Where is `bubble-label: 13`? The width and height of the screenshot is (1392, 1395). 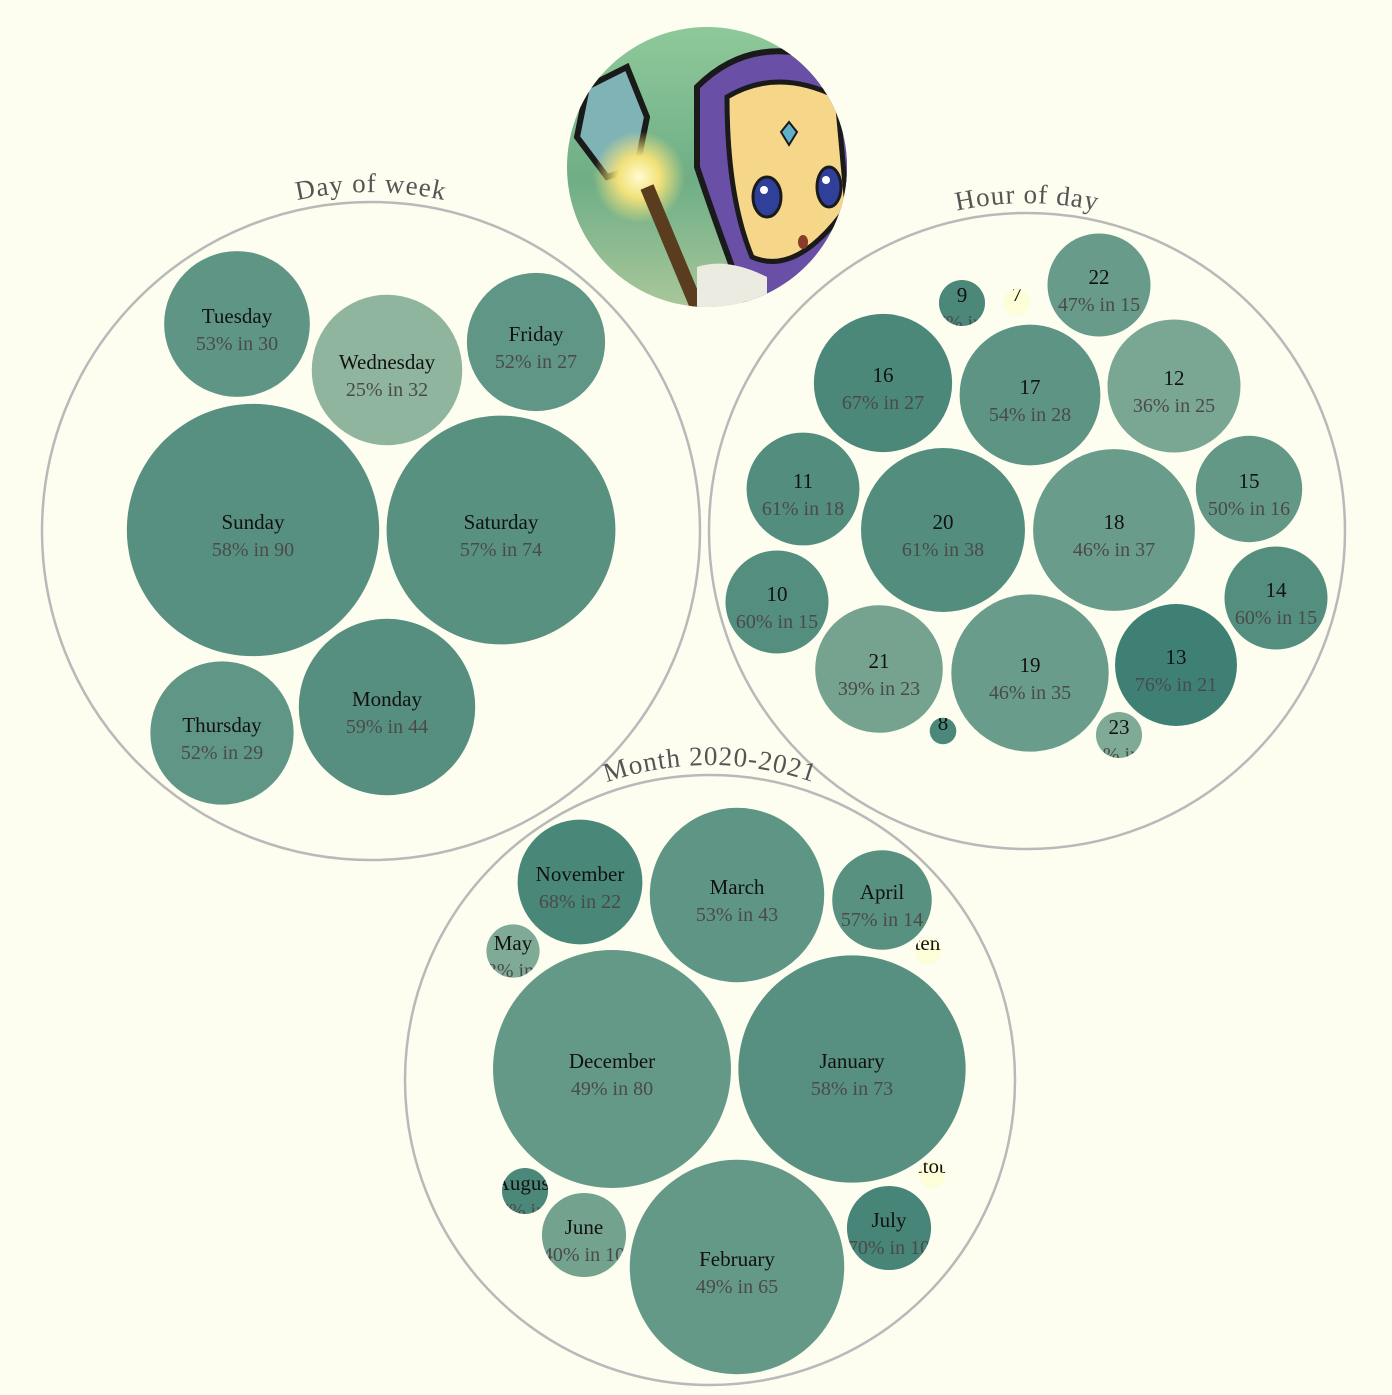
bubble-label: 13 is located at coordinates (1176, 657).